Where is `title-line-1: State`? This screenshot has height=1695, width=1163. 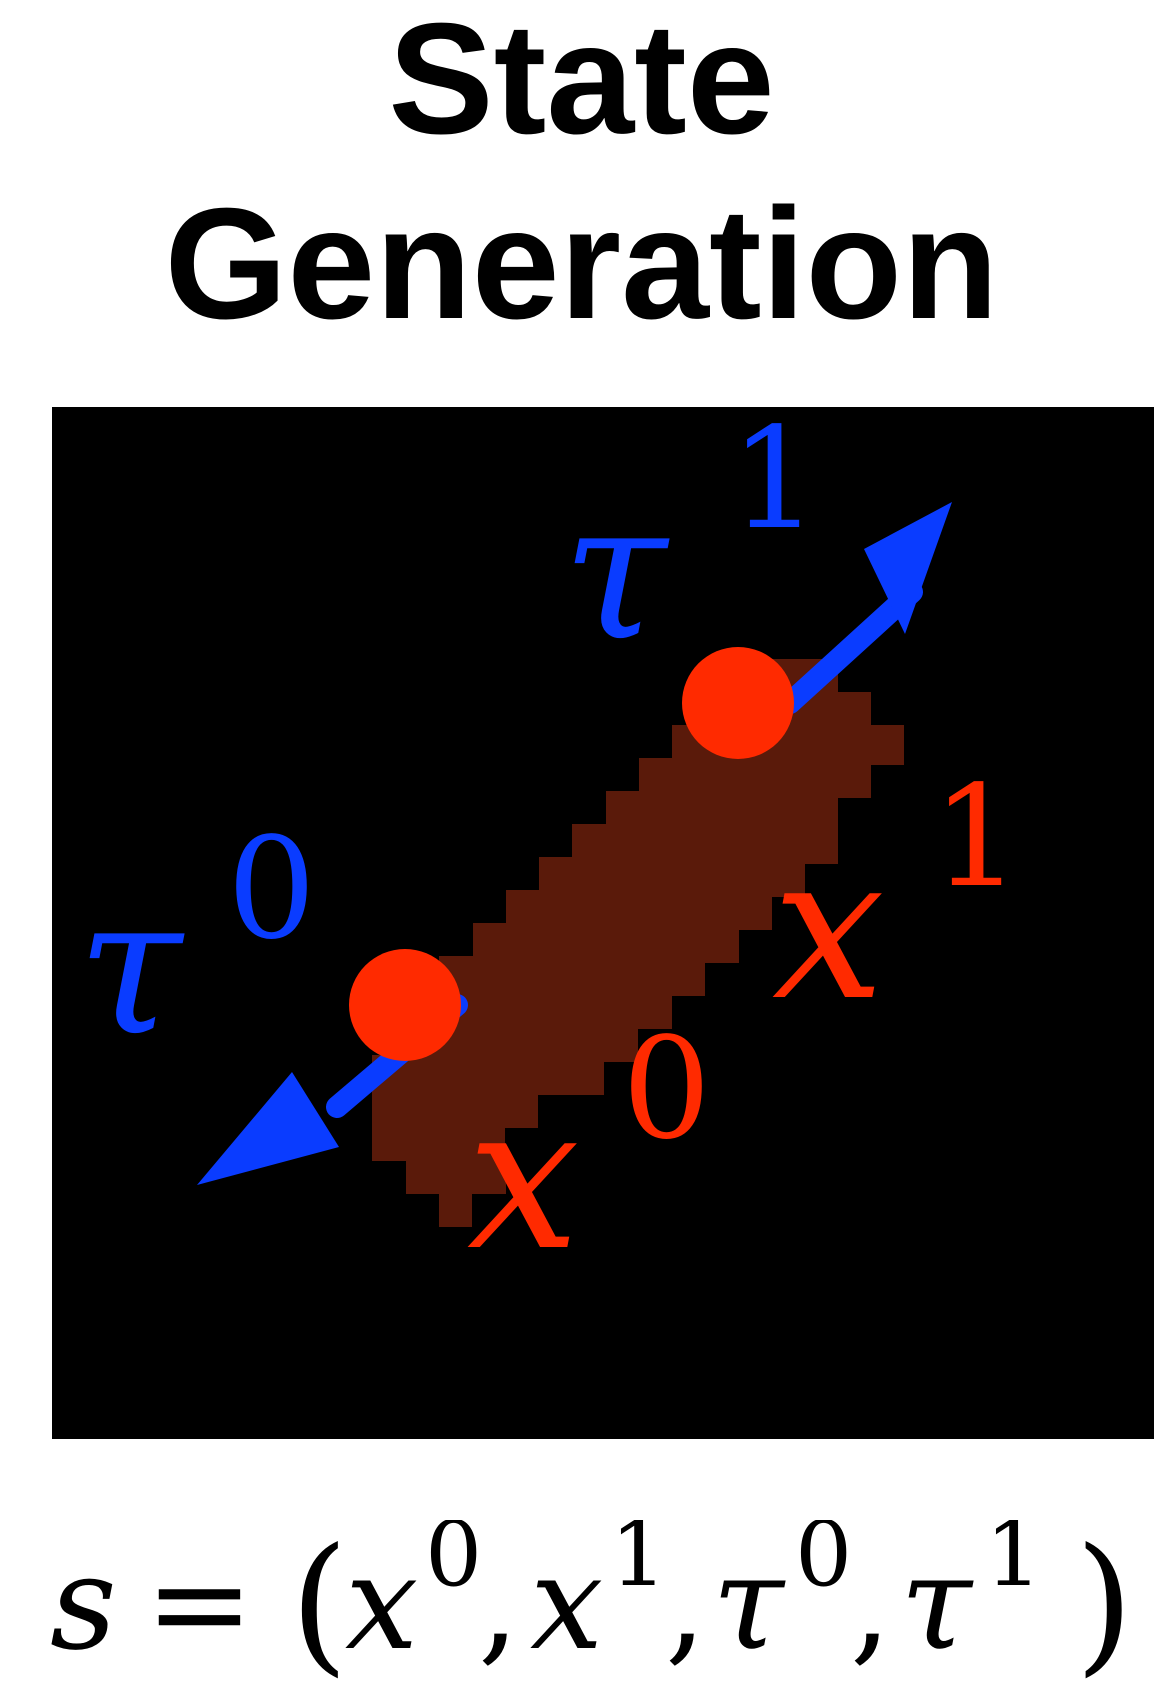
title-line-1: State is located at coordinates (581, 83).